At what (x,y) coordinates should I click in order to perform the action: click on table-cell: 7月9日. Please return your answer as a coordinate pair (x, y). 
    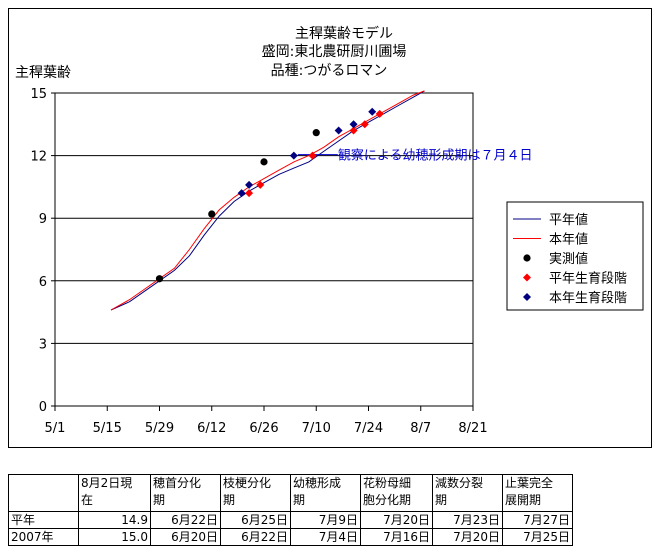
    Looking at the image, I should click on (325, 520).